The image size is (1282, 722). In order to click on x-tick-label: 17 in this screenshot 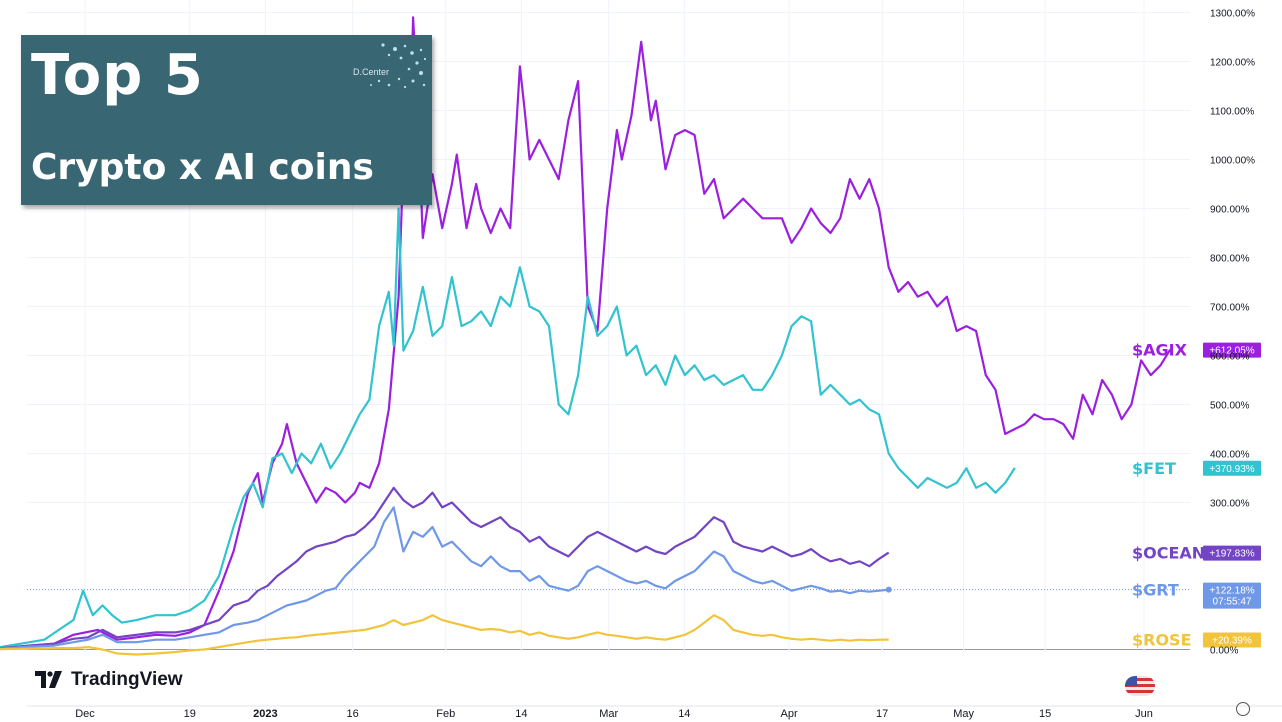, I will do `click(882, 714)`.